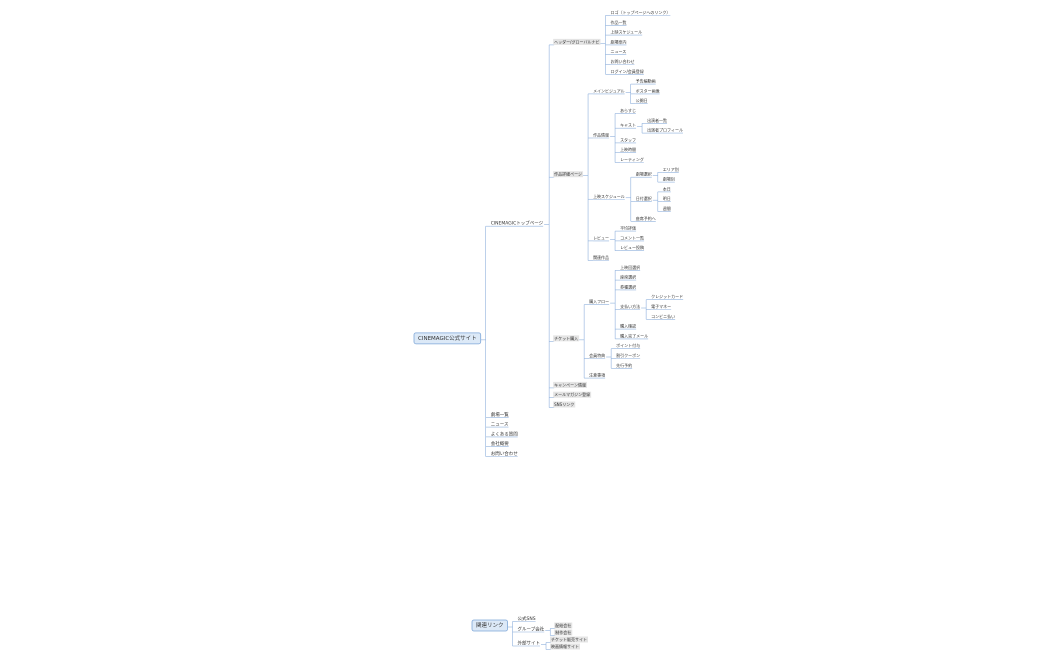  I want to click on topic: チケット販売サイト, so click(569, 639).